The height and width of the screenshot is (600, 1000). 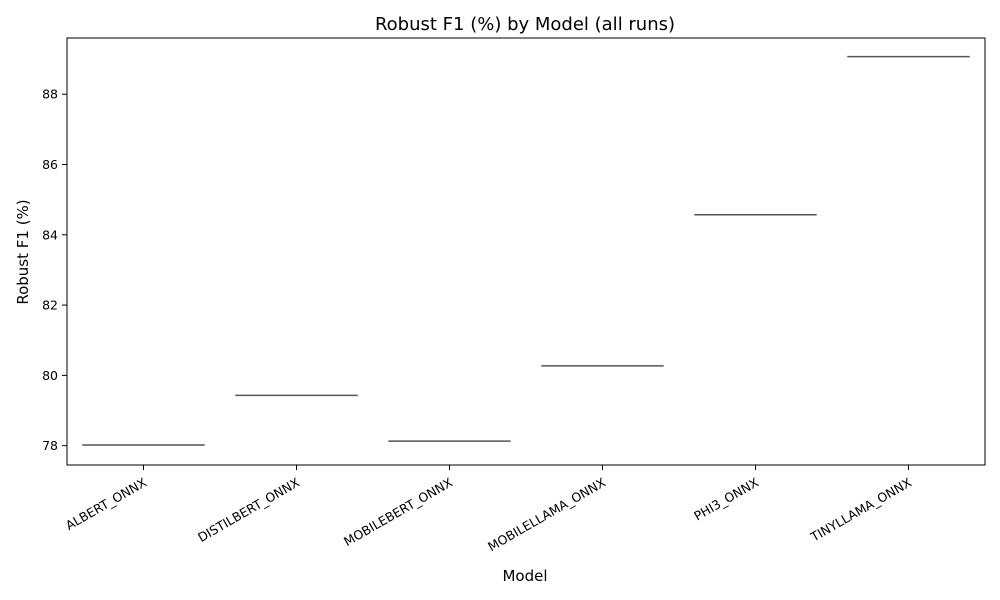 I want to click on y-tick-label: 78, so click(x=50, y=445).